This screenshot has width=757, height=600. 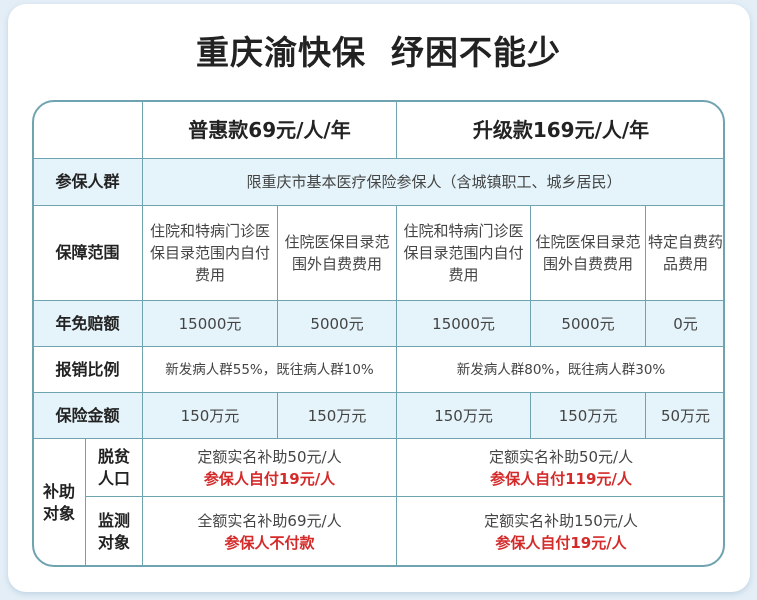 I want to click on table-row: 参保人群 限重庆市基本医疗保险参保人（含城镇职工、城乡居民）, so click(x=378, y=182).